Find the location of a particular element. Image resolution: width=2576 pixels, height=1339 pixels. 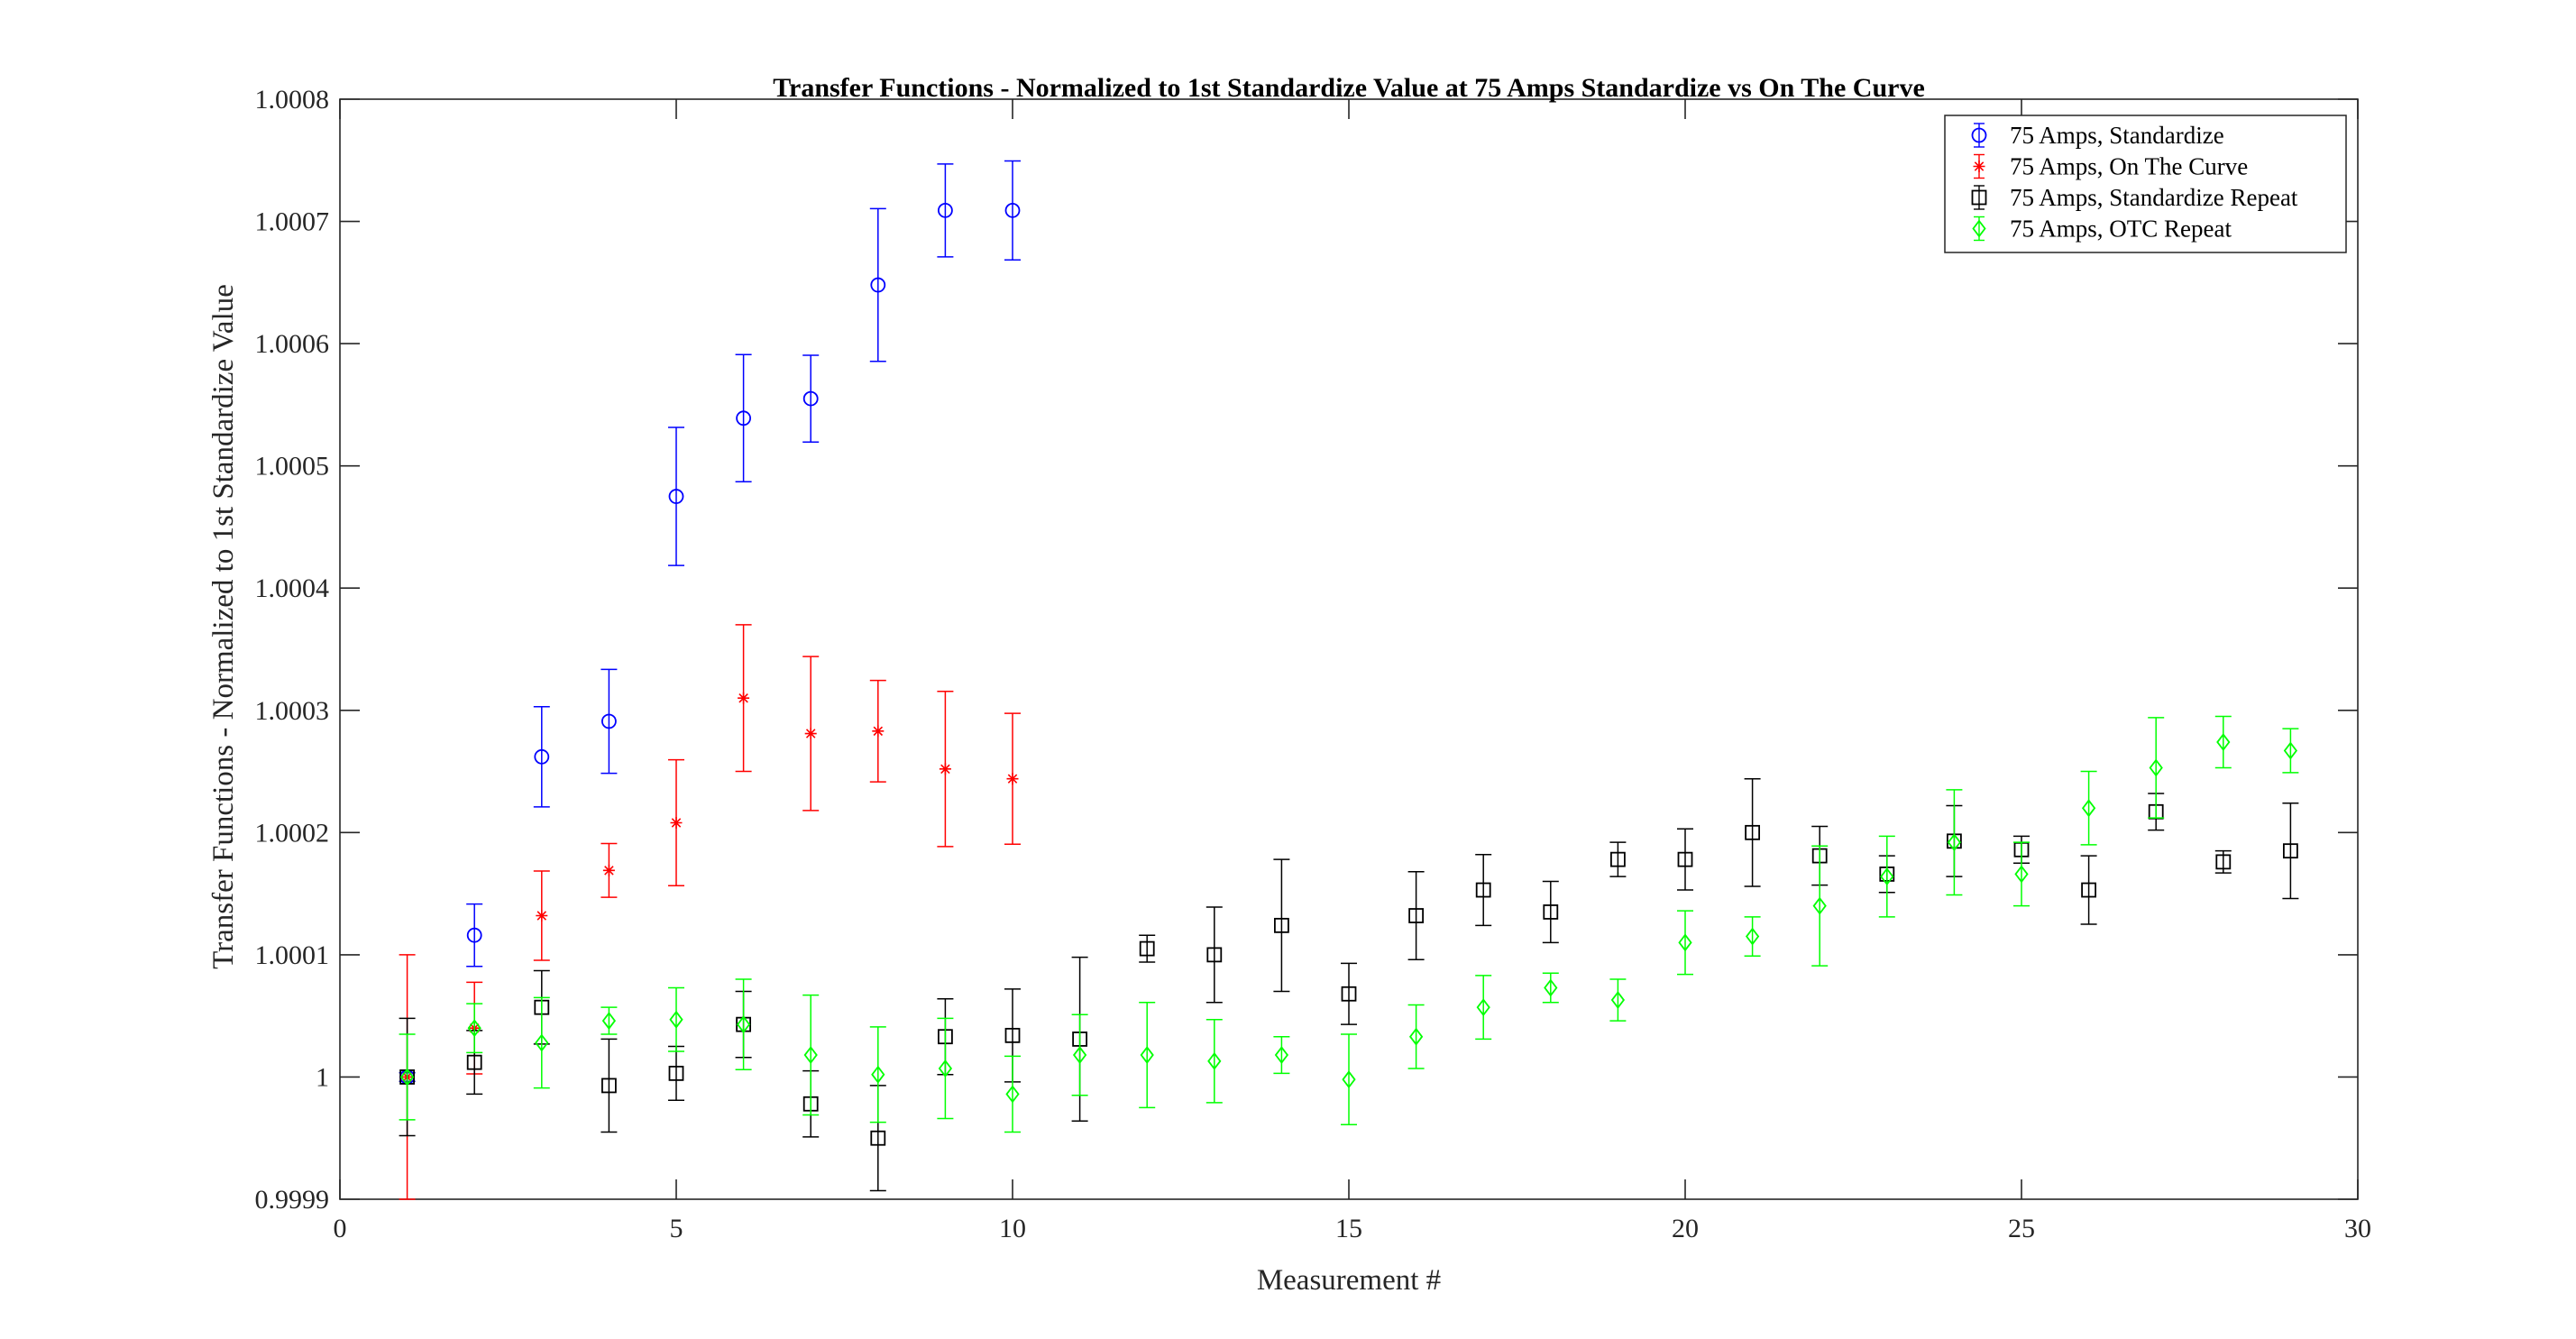

y-tick-label: 1.0007 is located at coordinates (292, 222).